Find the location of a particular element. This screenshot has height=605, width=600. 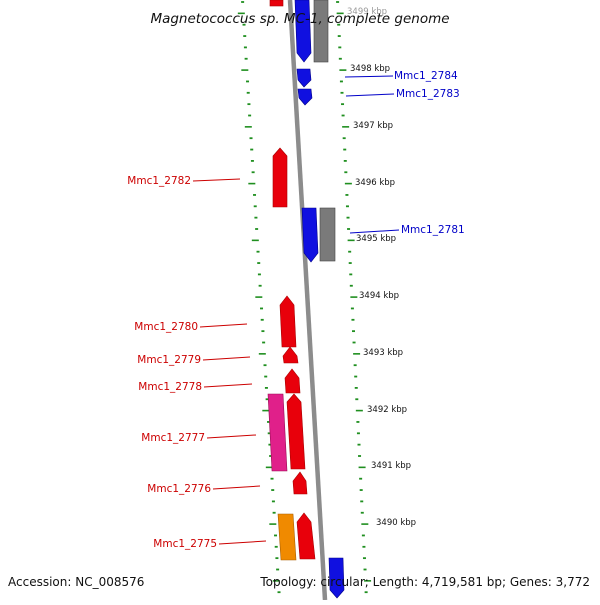

scale-label: 3490 kbp is located at coordinates (396, 523).